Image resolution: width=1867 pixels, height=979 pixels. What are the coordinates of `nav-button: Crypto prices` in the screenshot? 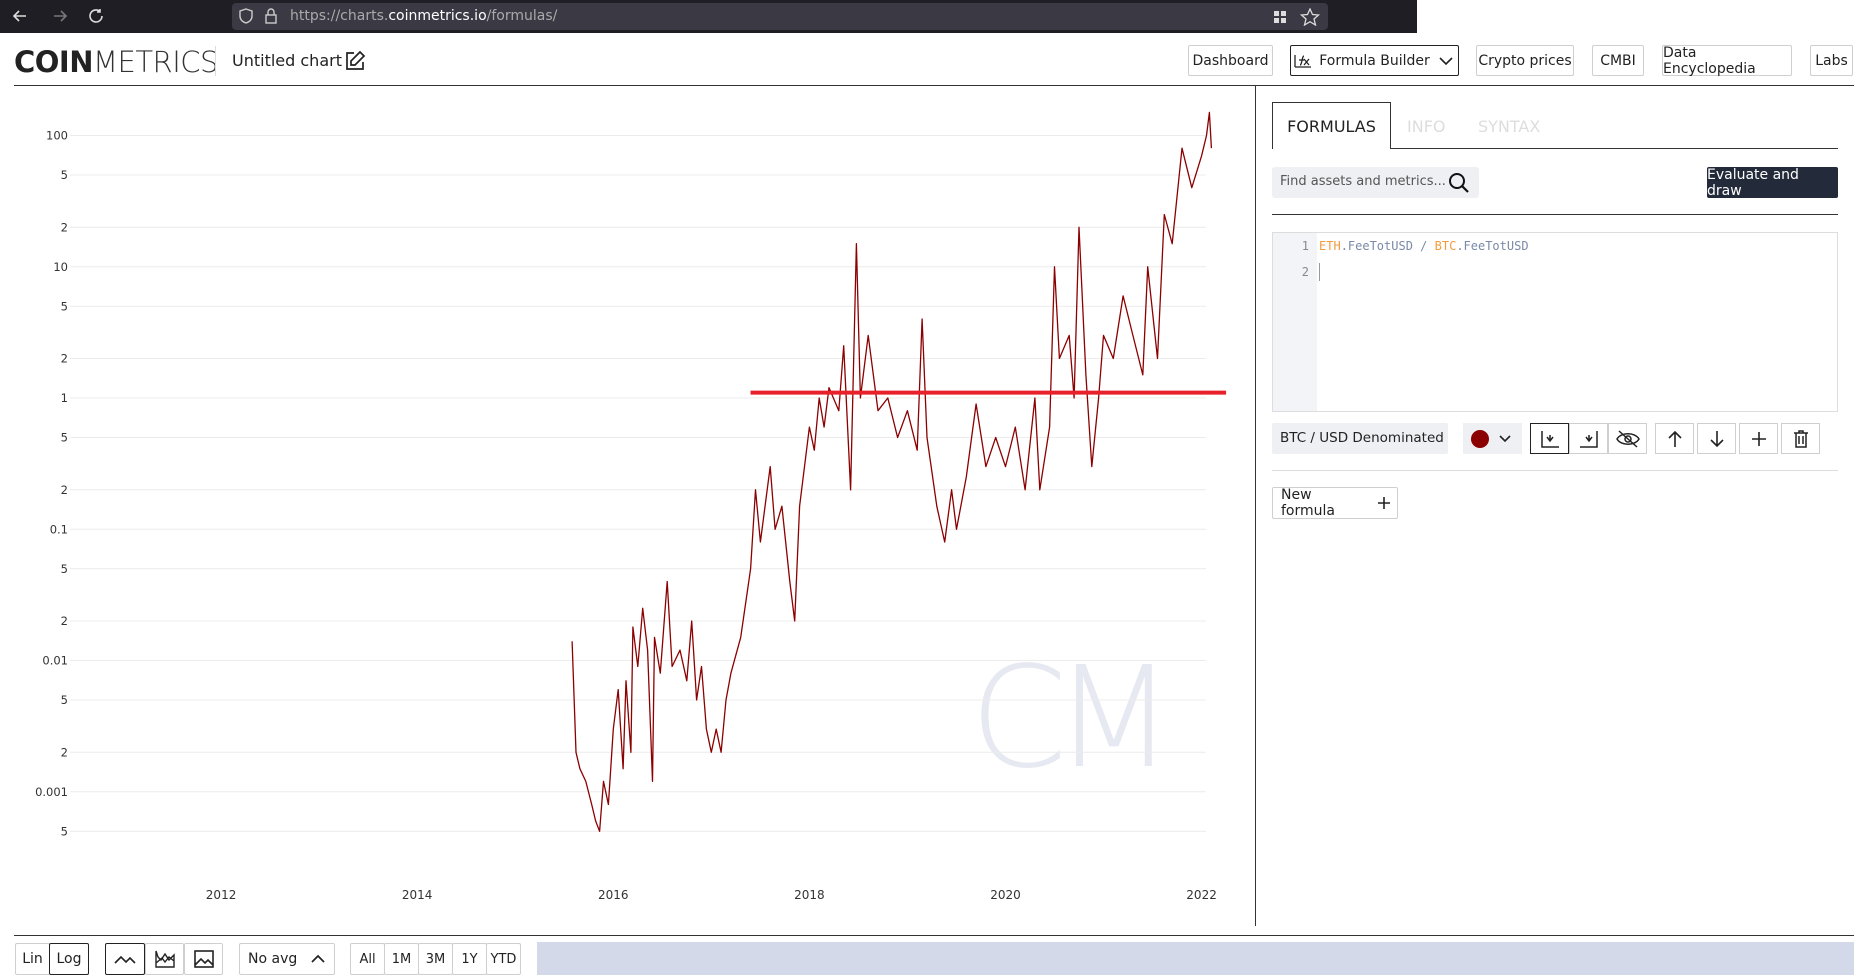 It's located at (1525, 60).